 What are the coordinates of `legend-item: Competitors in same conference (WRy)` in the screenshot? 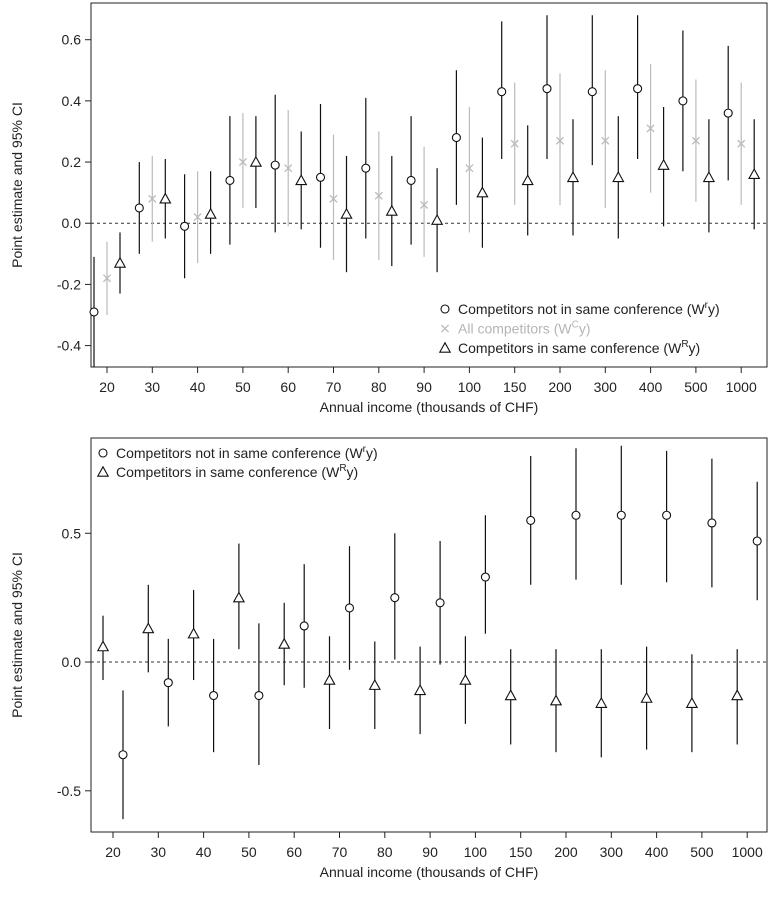 It's located at (569, 347).